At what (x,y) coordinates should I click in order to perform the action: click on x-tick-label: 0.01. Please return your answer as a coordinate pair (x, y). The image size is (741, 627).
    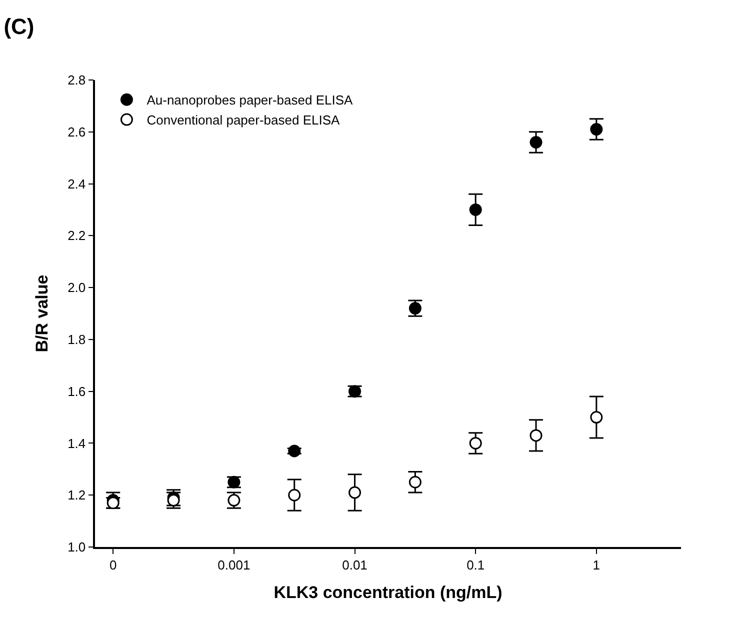
    Looking at the image, I should click on (355, 564).